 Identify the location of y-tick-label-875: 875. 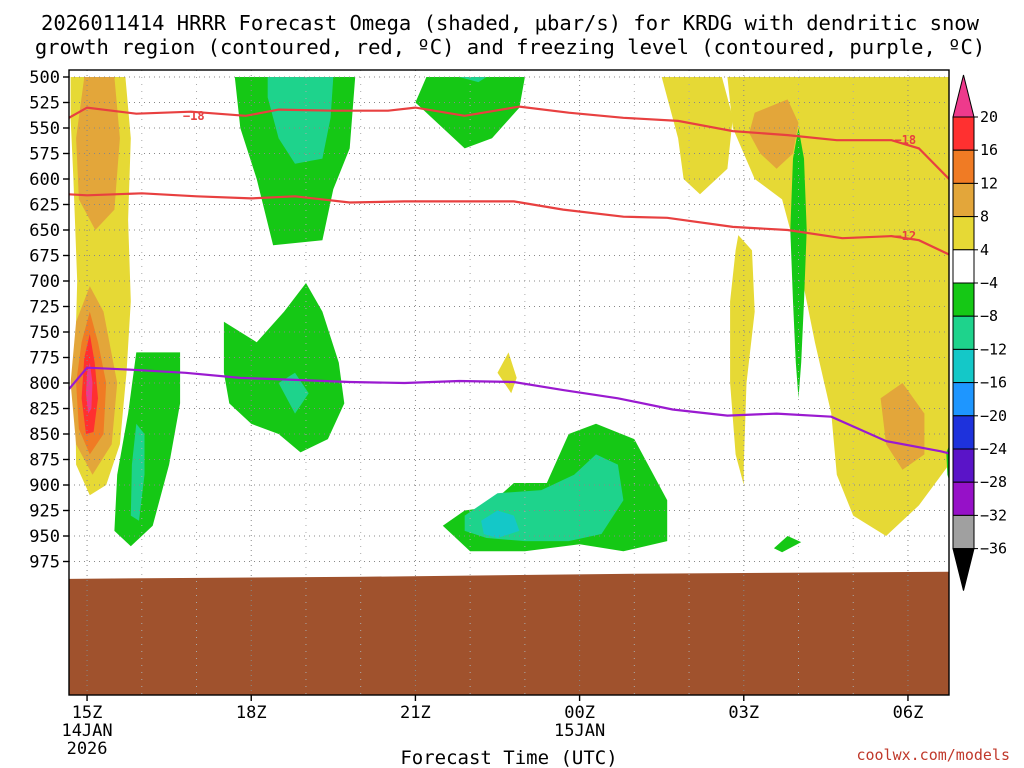
(44, 461).